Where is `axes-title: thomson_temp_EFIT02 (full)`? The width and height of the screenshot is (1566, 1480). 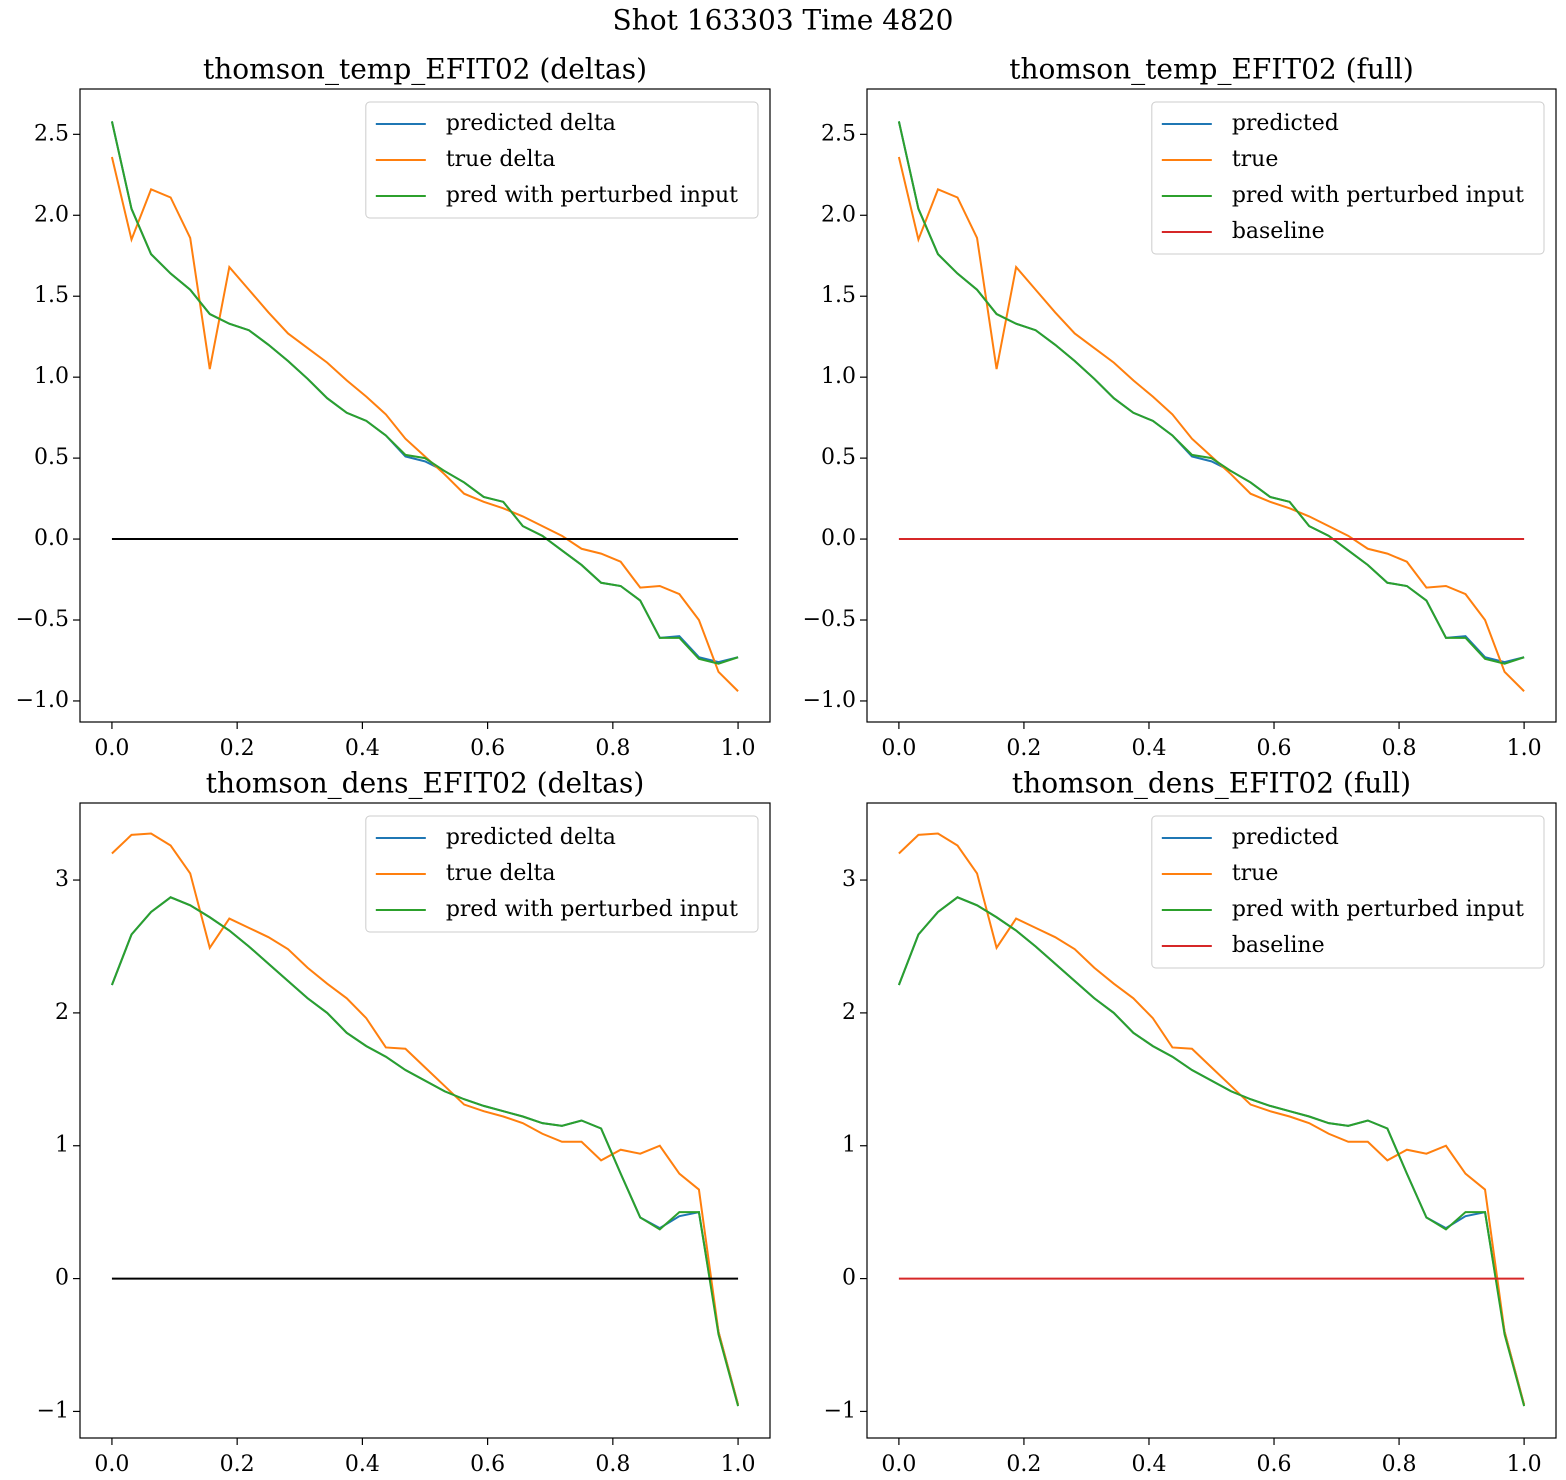 axes-title: thomson_temp_EFIT02 (full) is located at coordinates (1211, 69).